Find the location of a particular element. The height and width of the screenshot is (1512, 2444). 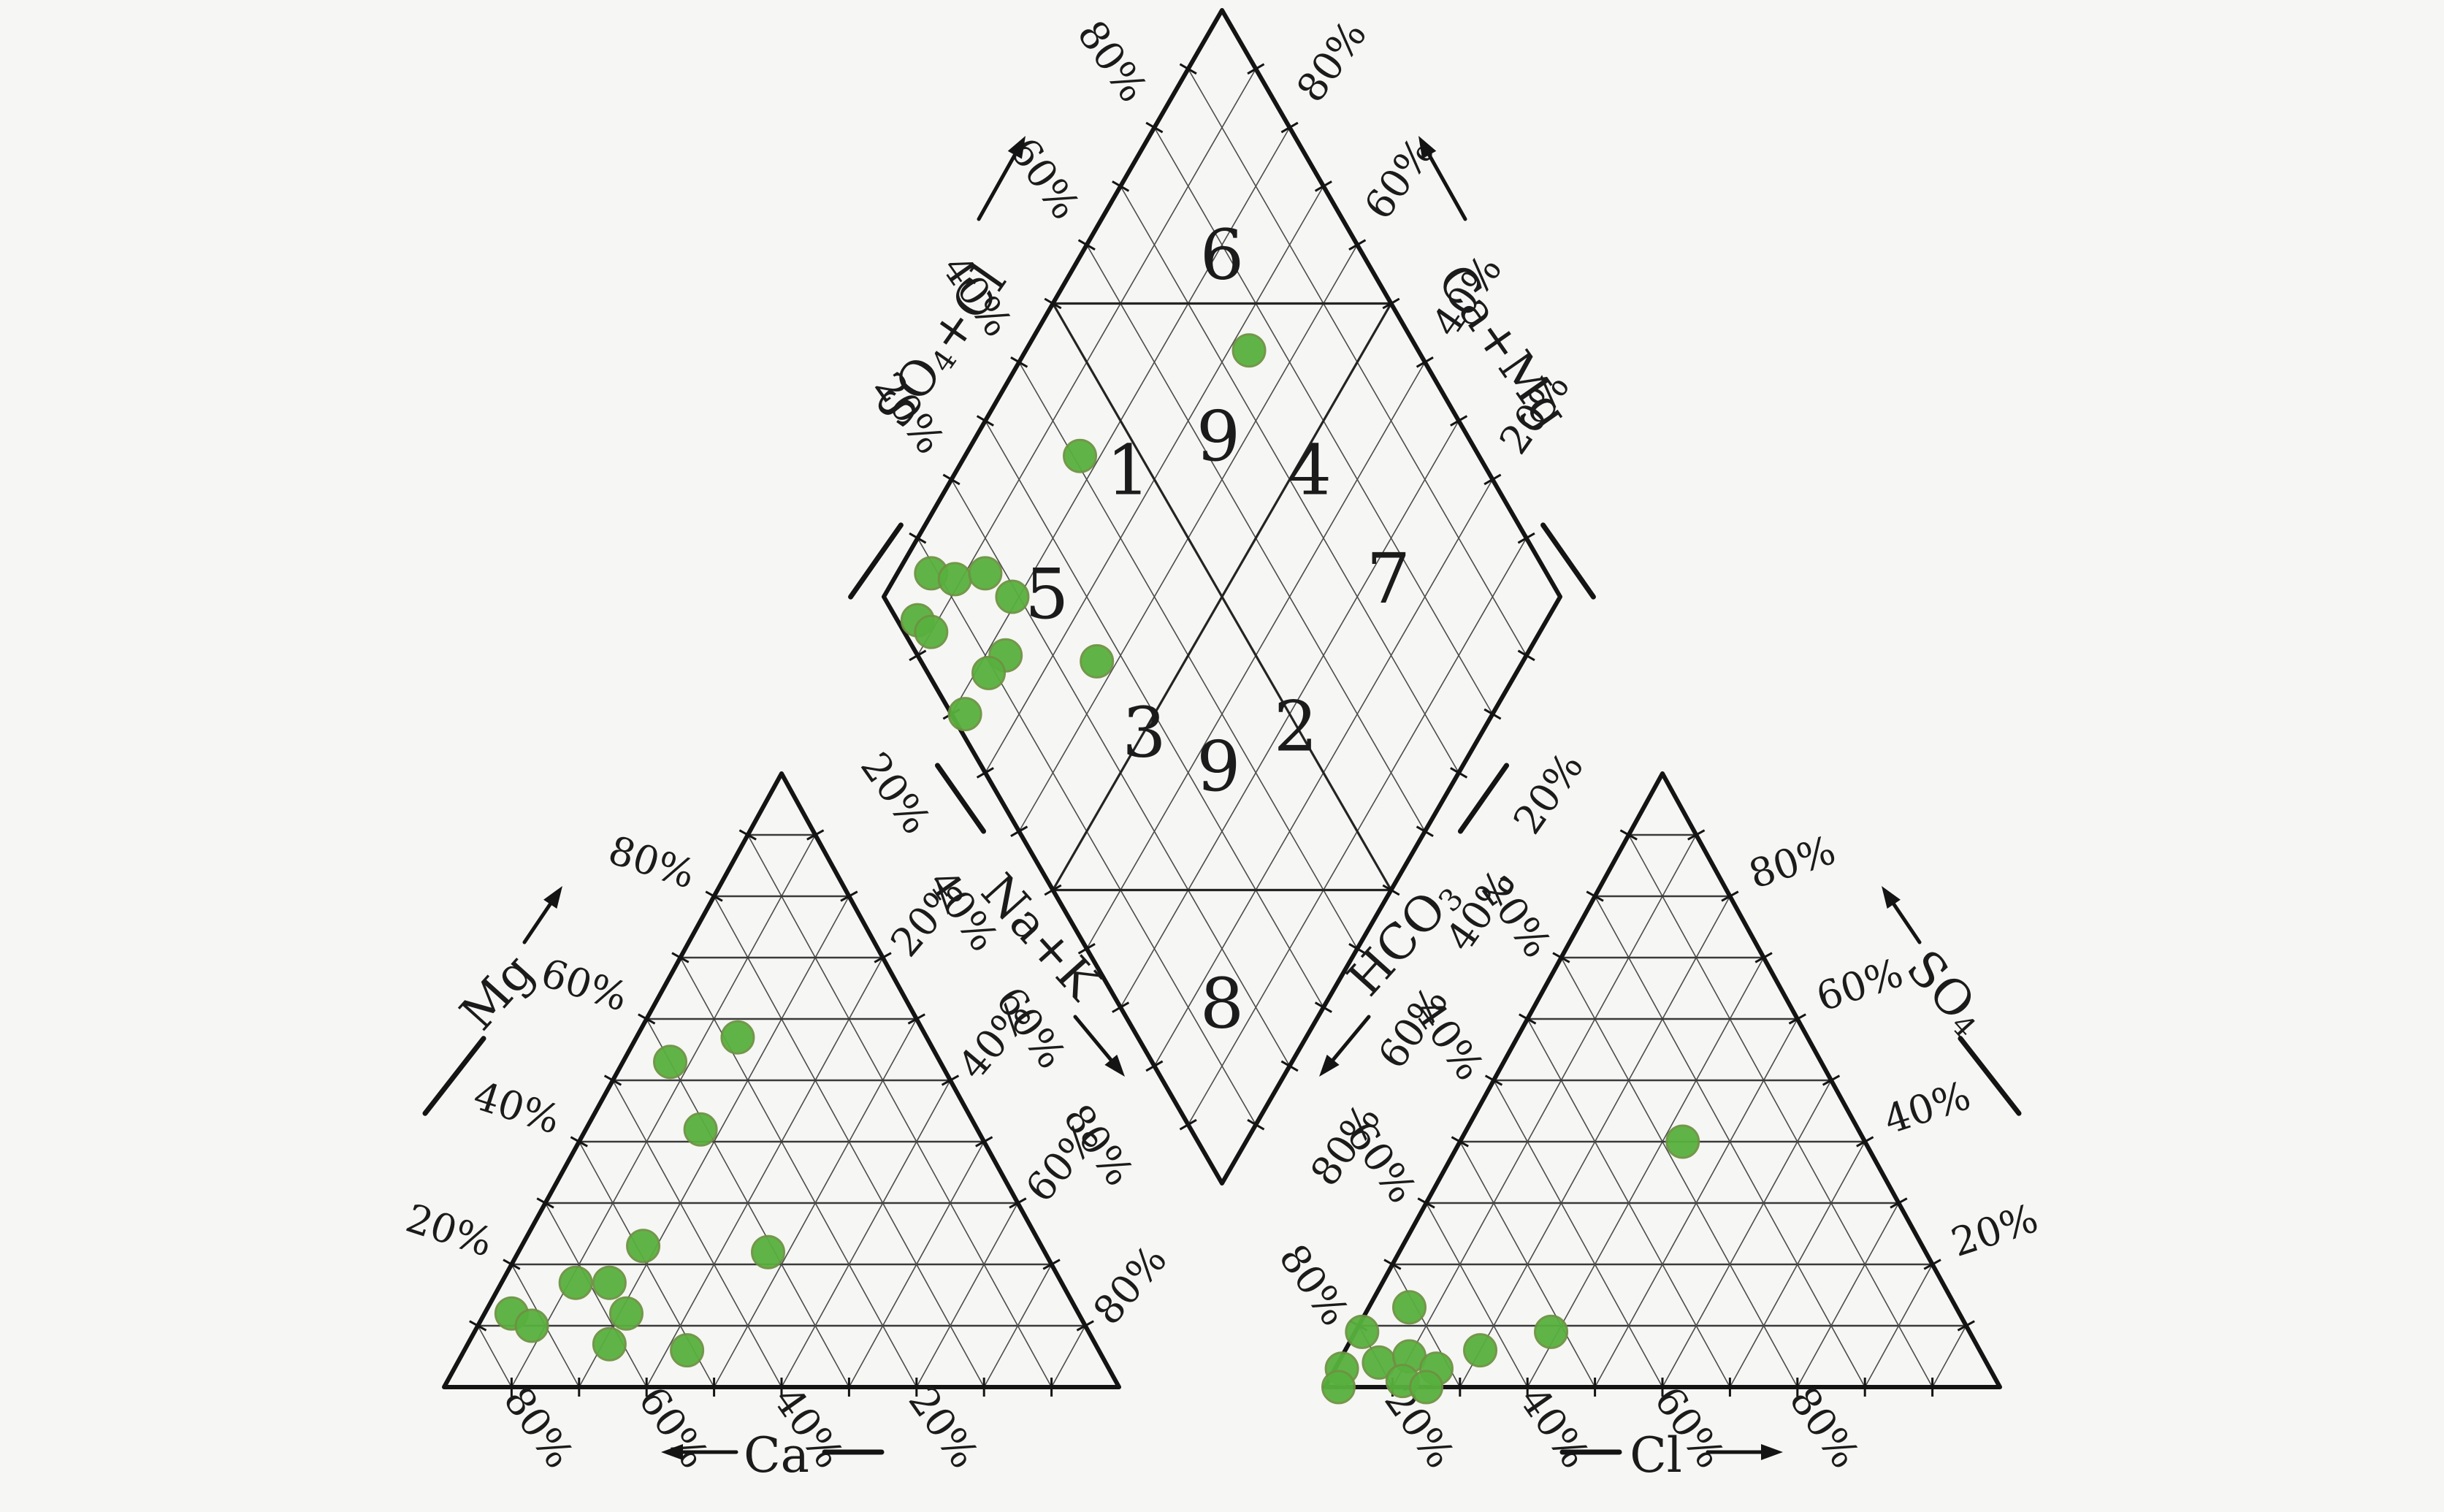

so4-tick-label: 60% is located at coordinates (1860, 984).